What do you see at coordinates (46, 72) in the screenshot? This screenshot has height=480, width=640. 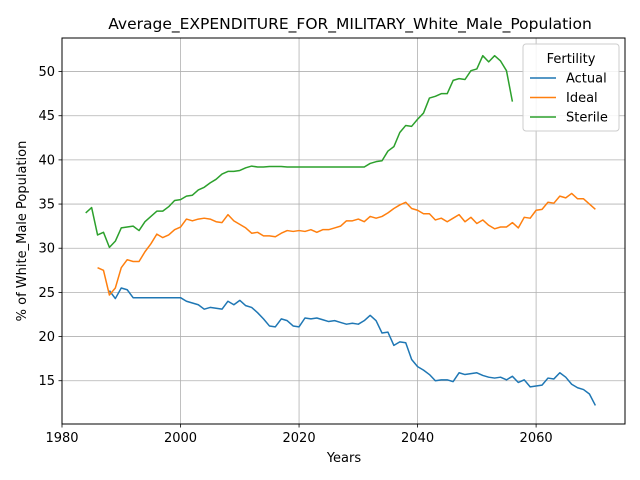 I see `y-tick-label: 50` at bounding box center [46, 72].